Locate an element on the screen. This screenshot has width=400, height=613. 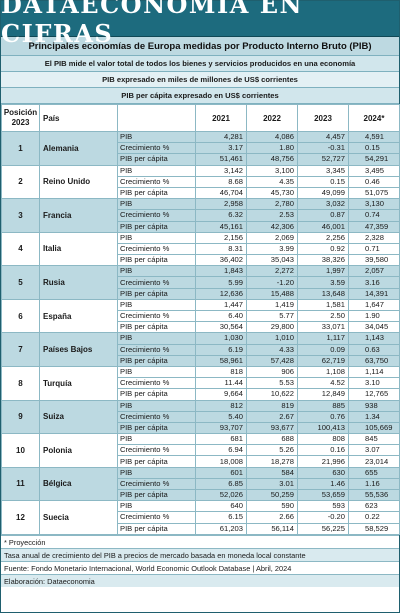
value-cell: 681 is located at coordinates (221, 439).